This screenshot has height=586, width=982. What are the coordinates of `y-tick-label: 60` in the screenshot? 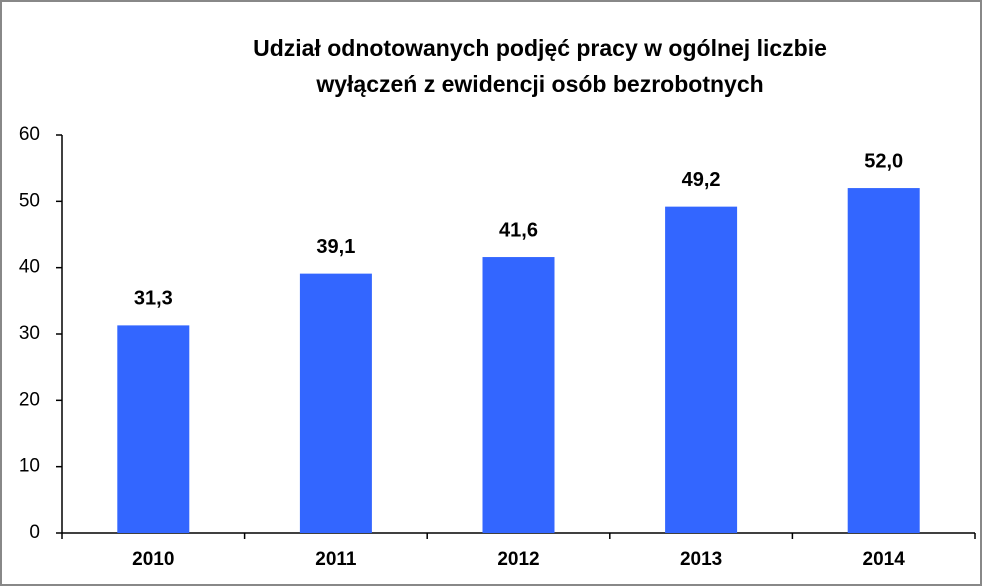 It's located at (29, 134).